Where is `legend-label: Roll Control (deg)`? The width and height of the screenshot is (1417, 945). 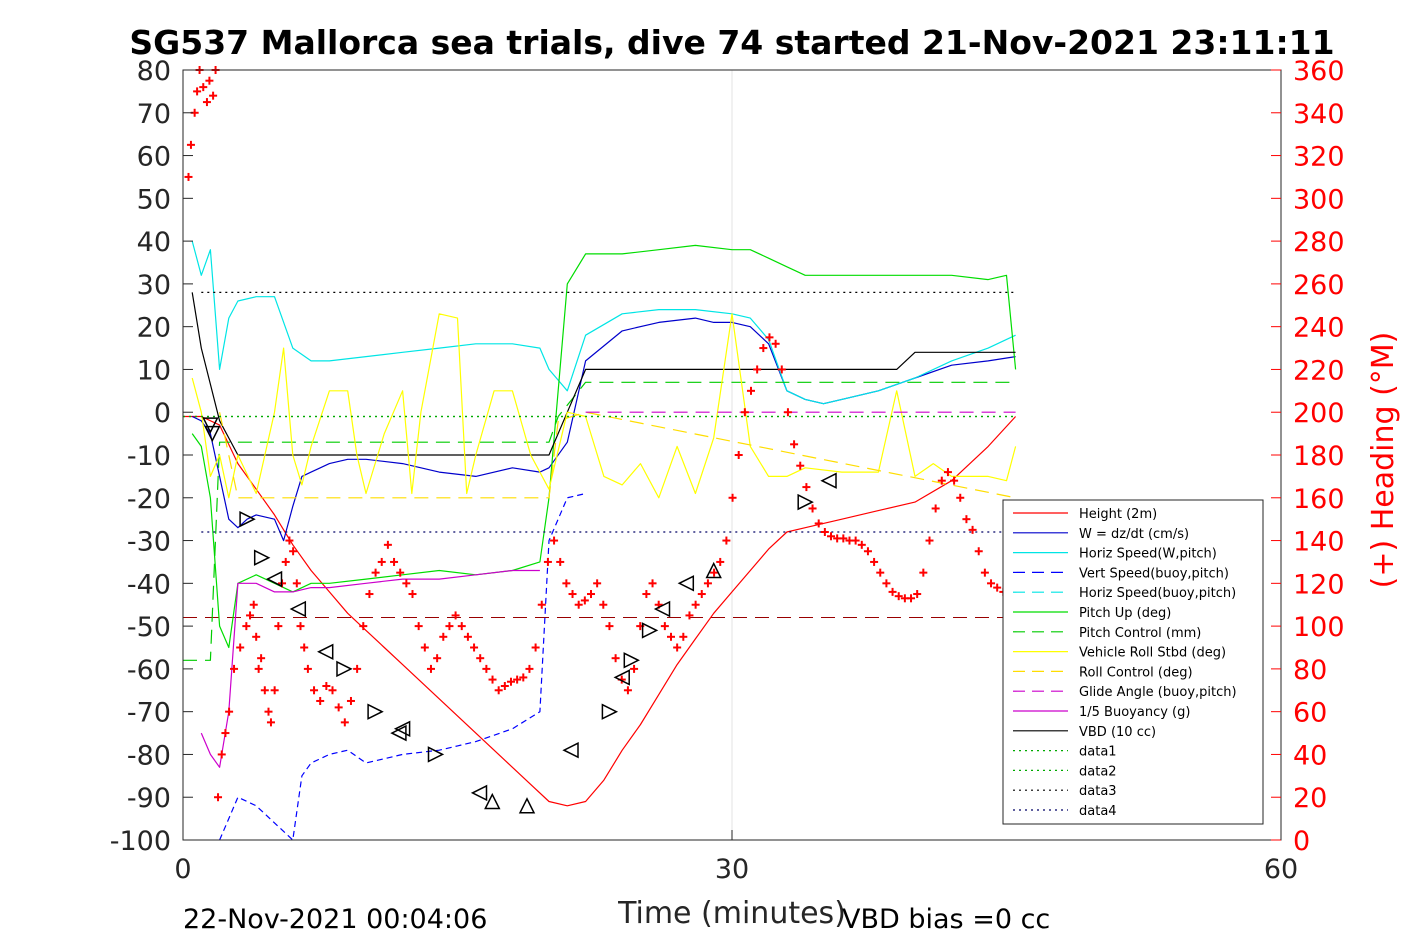
legend-label: Roll Control (deg) is located at coordinates (1136, 672).